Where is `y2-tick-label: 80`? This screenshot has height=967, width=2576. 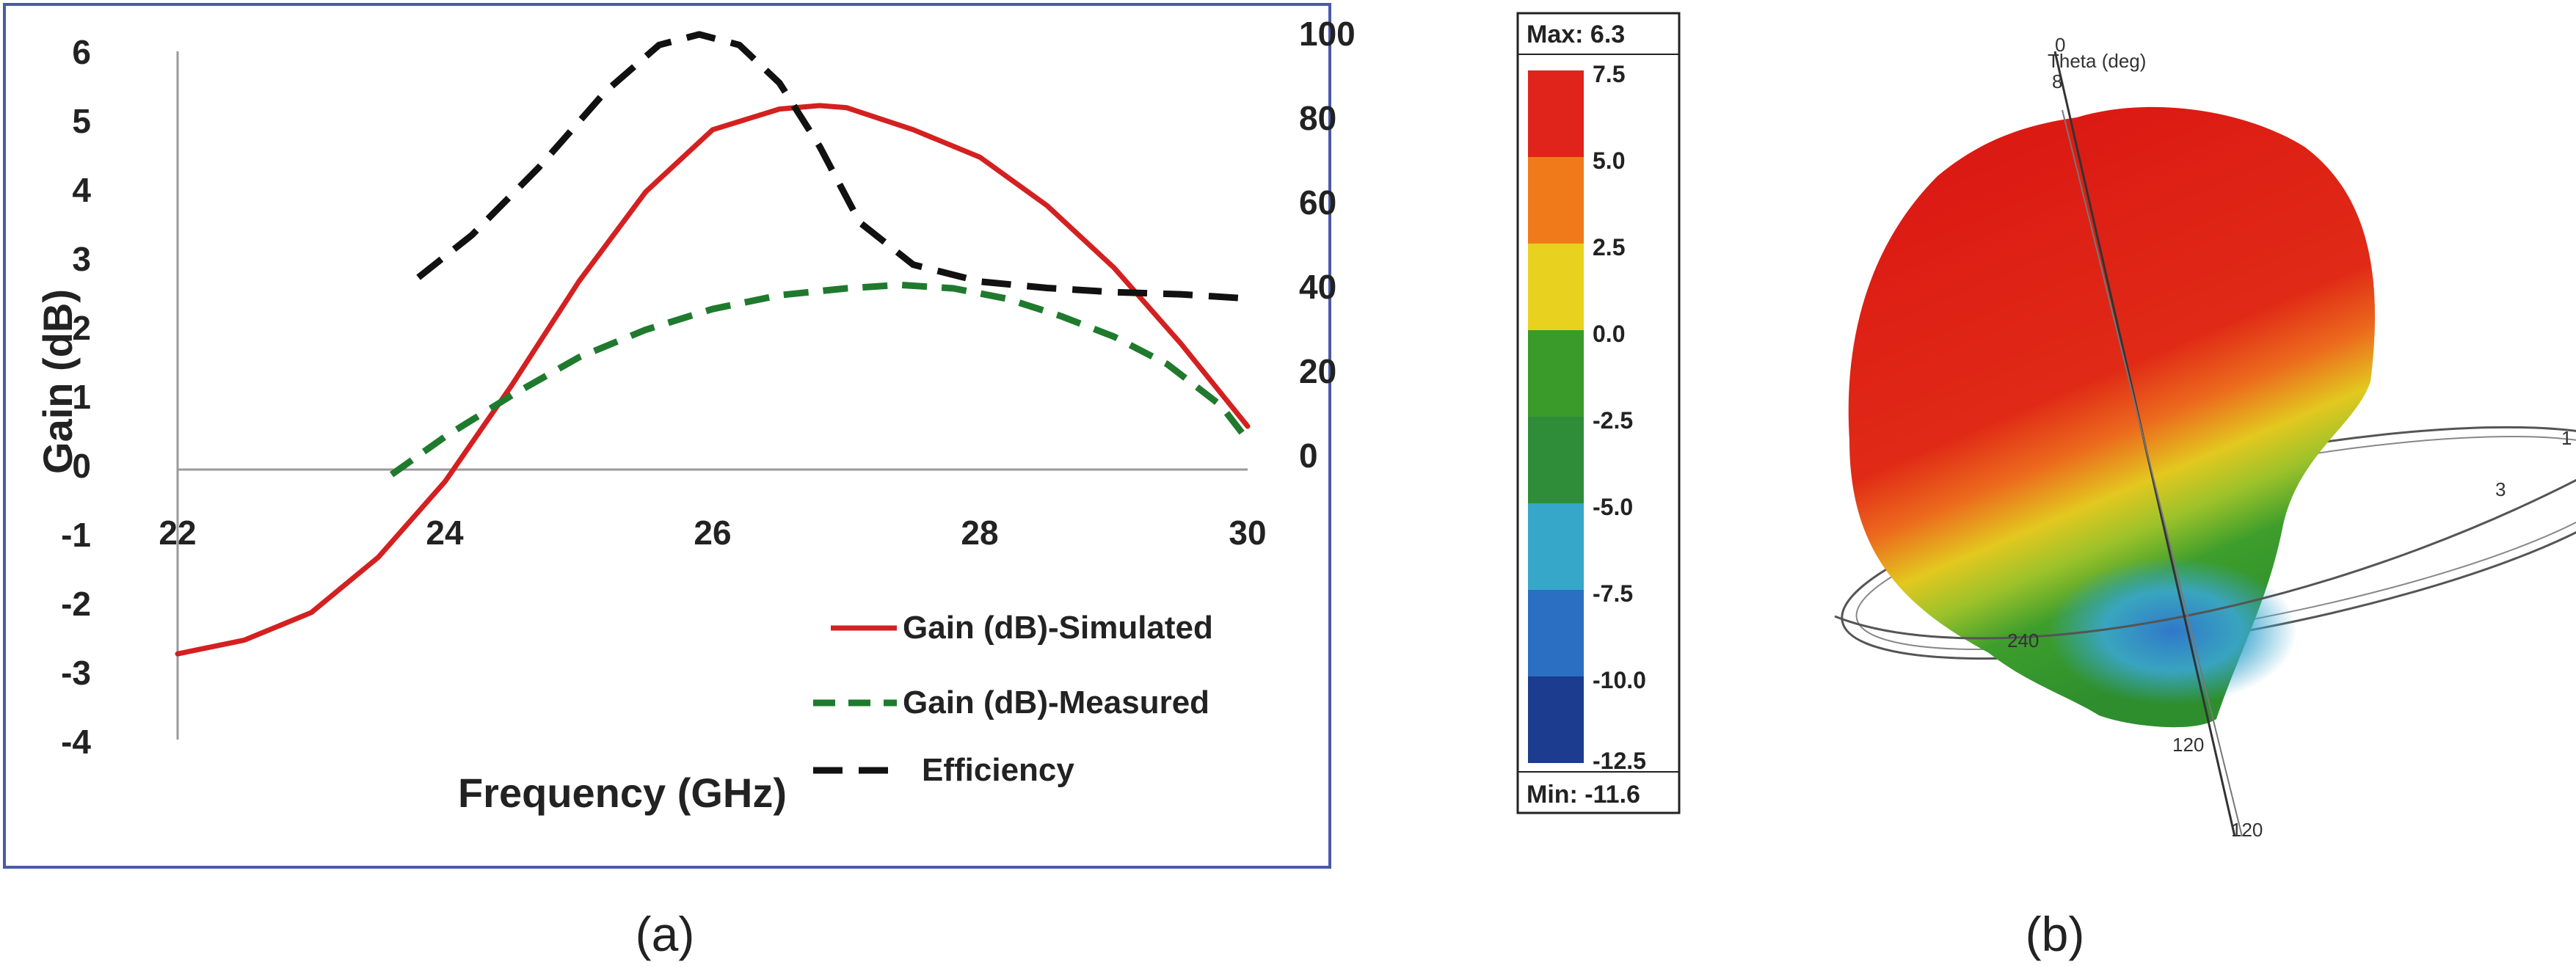
y2-tick-label: 80 is located at coordinates (1317, 118).